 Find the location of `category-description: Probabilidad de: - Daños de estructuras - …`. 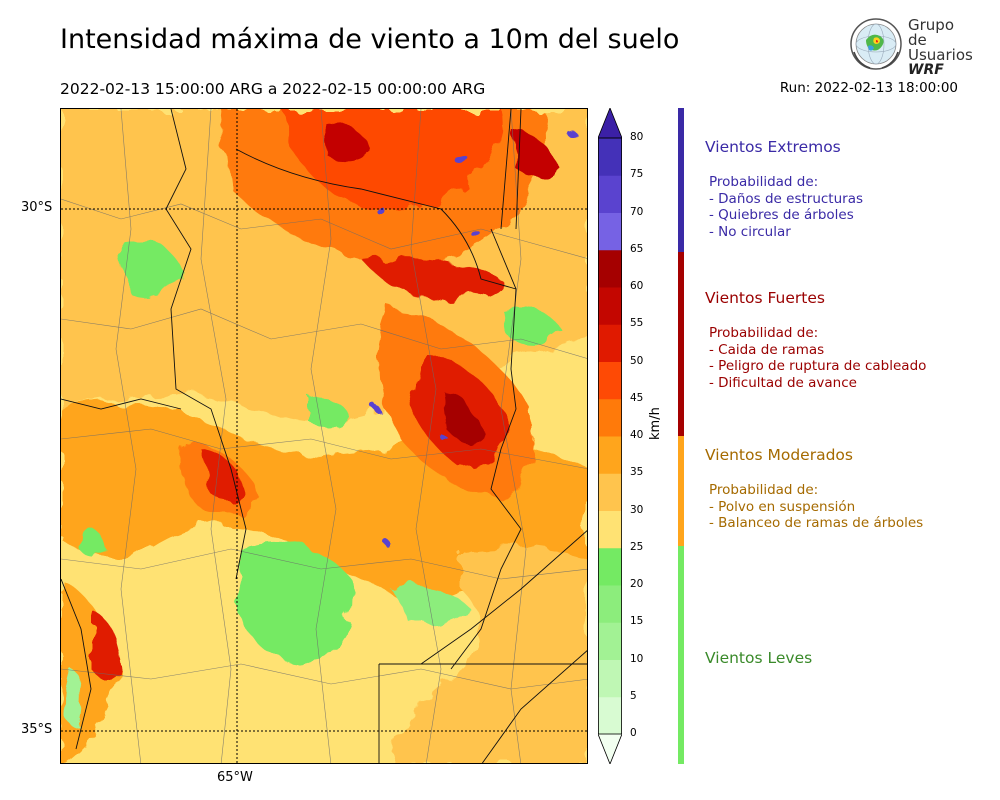

category-description: Probabilidad de: - Daños de estructuras - … is located at coordinates (786, 207).